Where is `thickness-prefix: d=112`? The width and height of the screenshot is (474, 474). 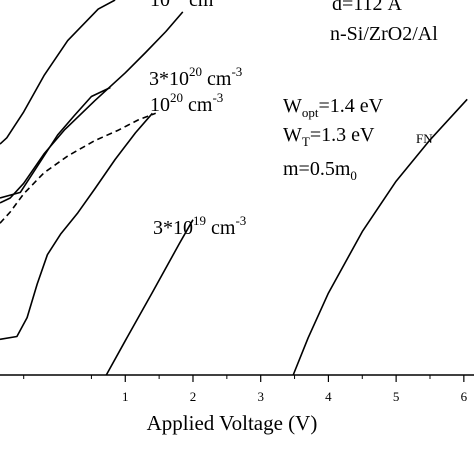 thickness-prefix: d=112 is located at coordinates (360, 7).